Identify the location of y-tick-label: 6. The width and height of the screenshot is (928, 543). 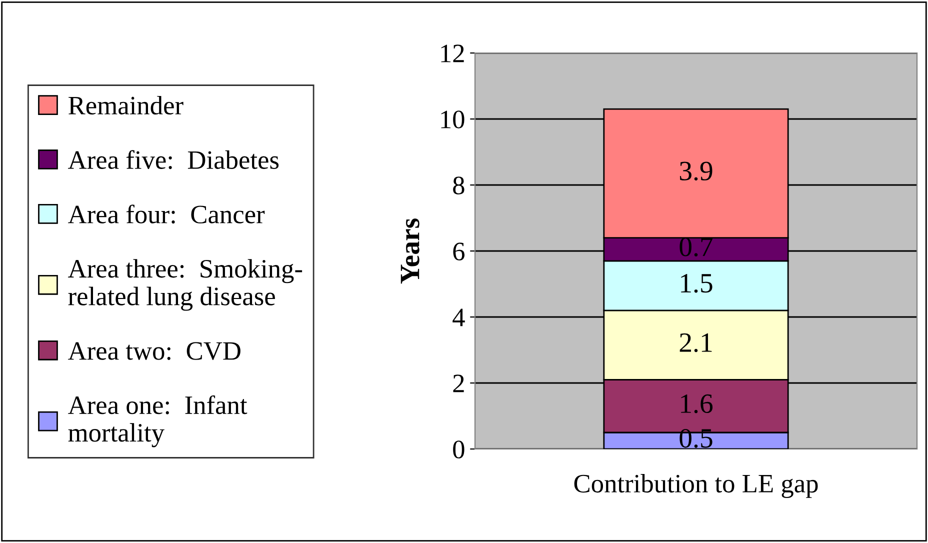
(458, 251).